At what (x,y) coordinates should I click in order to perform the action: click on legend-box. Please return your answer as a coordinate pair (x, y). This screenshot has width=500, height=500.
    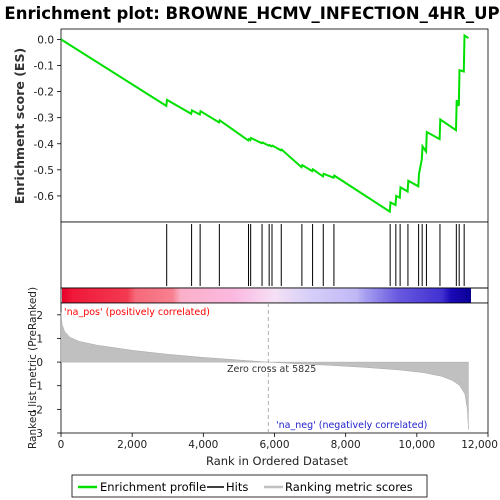
    Looking at the image, I should click on (249, 486).